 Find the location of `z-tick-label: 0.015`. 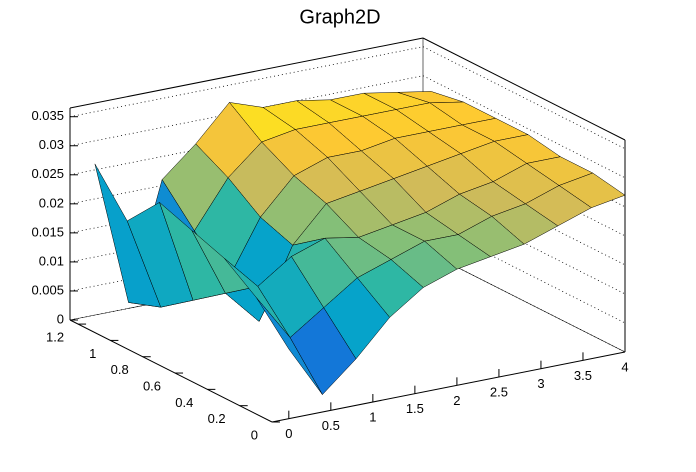

z-tick-label: 0.015 is located at coordinates (47, 231).